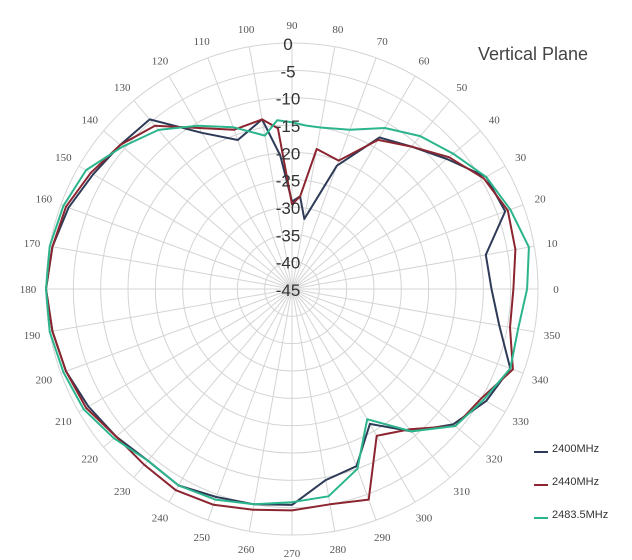  Describe the element at coordinates (383, 42) in the screenshot. I see `angular-tick-label: 70` at that location.